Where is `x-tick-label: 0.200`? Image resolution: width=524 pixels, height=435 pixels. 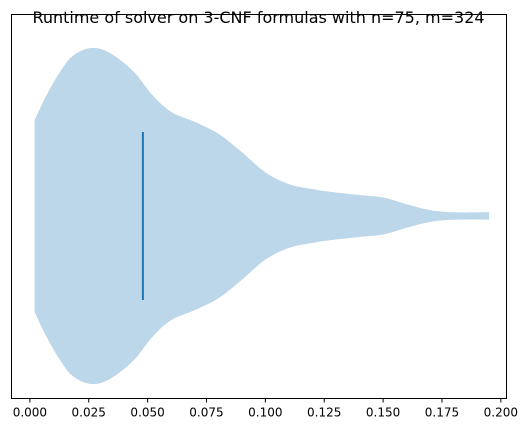
x-tick-label: 0.200 is located at coordinates (501, 413).